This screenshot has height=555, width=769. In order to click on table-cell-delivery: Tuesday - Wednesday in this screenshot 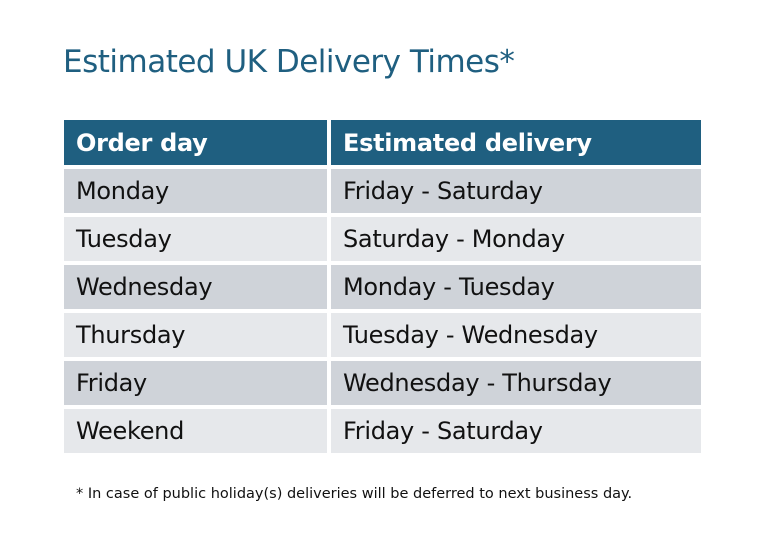, I will do `click(516, 335)`.